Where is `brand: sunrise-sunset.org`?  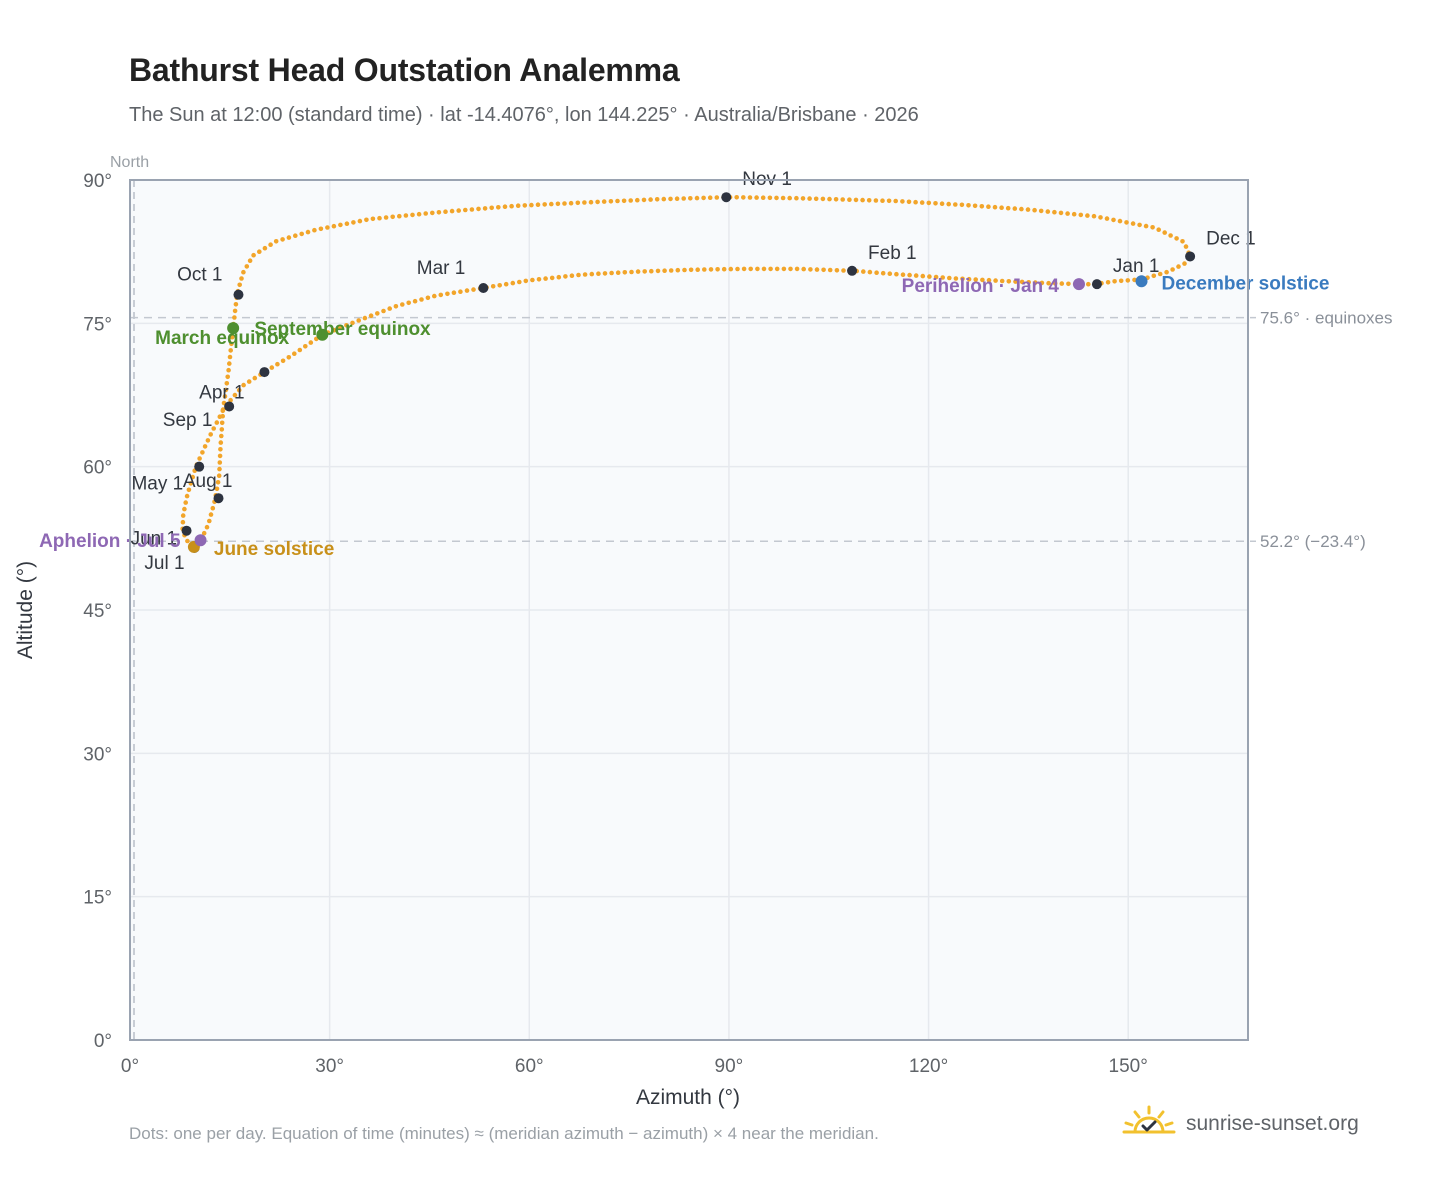
brand: sunrise-sunset.org is located at coordinates (1240, 1123).